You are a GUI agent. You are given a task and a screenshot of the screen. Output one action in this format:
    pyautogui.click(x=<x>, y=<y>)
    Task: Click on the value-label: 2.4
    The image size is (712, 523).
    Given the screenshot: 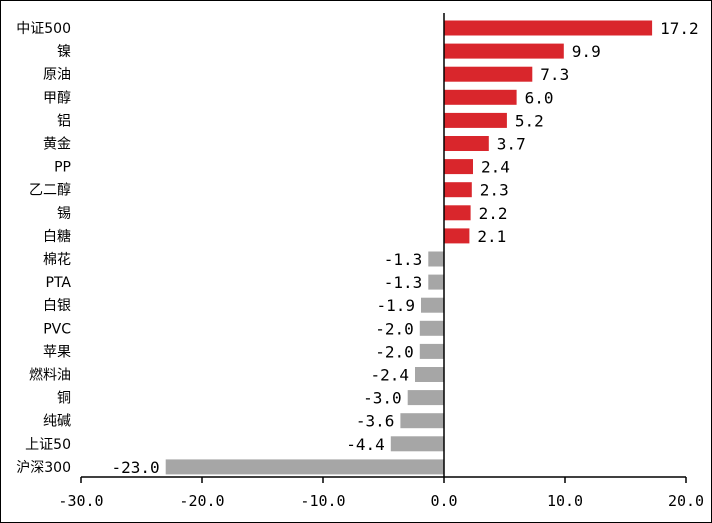 What is the action you would take?
    pyautogui.click(x=495, y=167)
    